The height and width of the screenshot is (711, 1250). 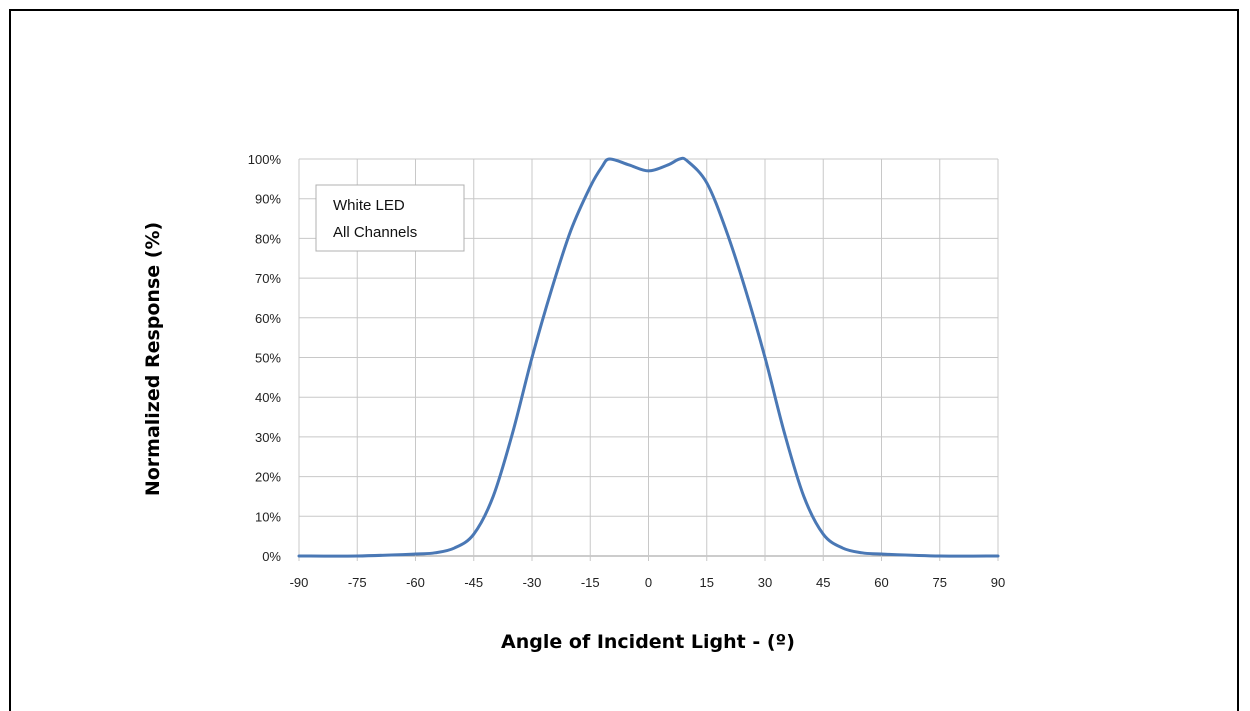 What do you see at coordinates (268, 516) in the screenshot?
I see `y-tick-label: 10%` at bounding box center [268, 516].